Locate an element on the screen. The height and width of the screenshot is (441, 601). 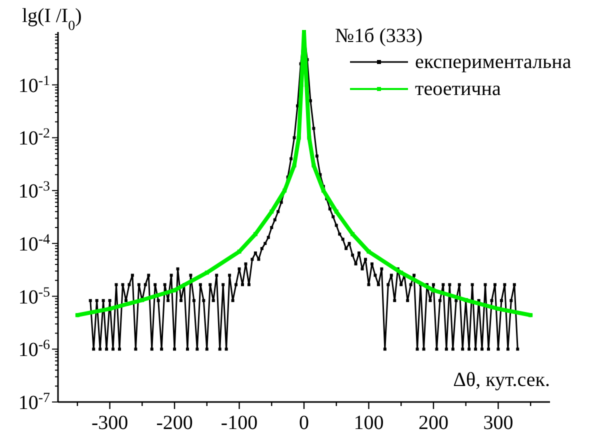
x-tick-label: -300 is located at coordinates (109, 423).